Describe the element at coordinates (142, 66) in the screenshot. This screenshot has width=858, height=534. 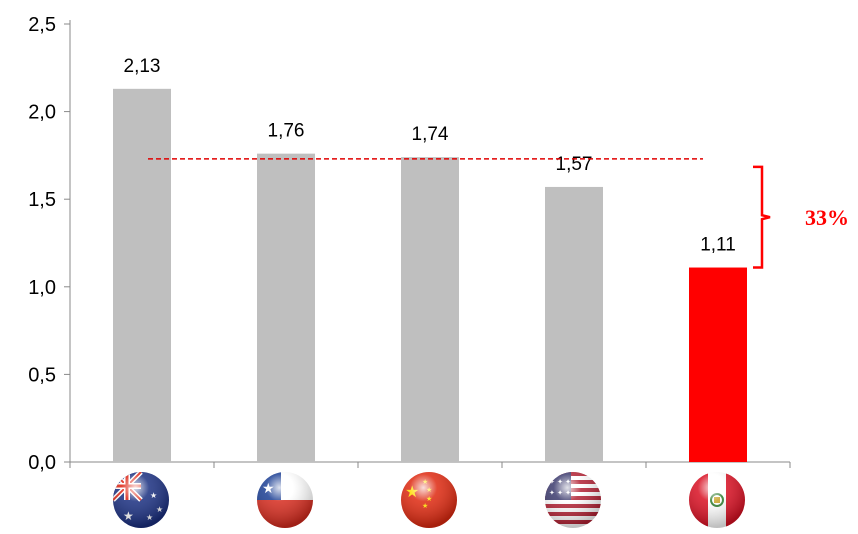
I see `bar-value-label: 2,13` at that location.